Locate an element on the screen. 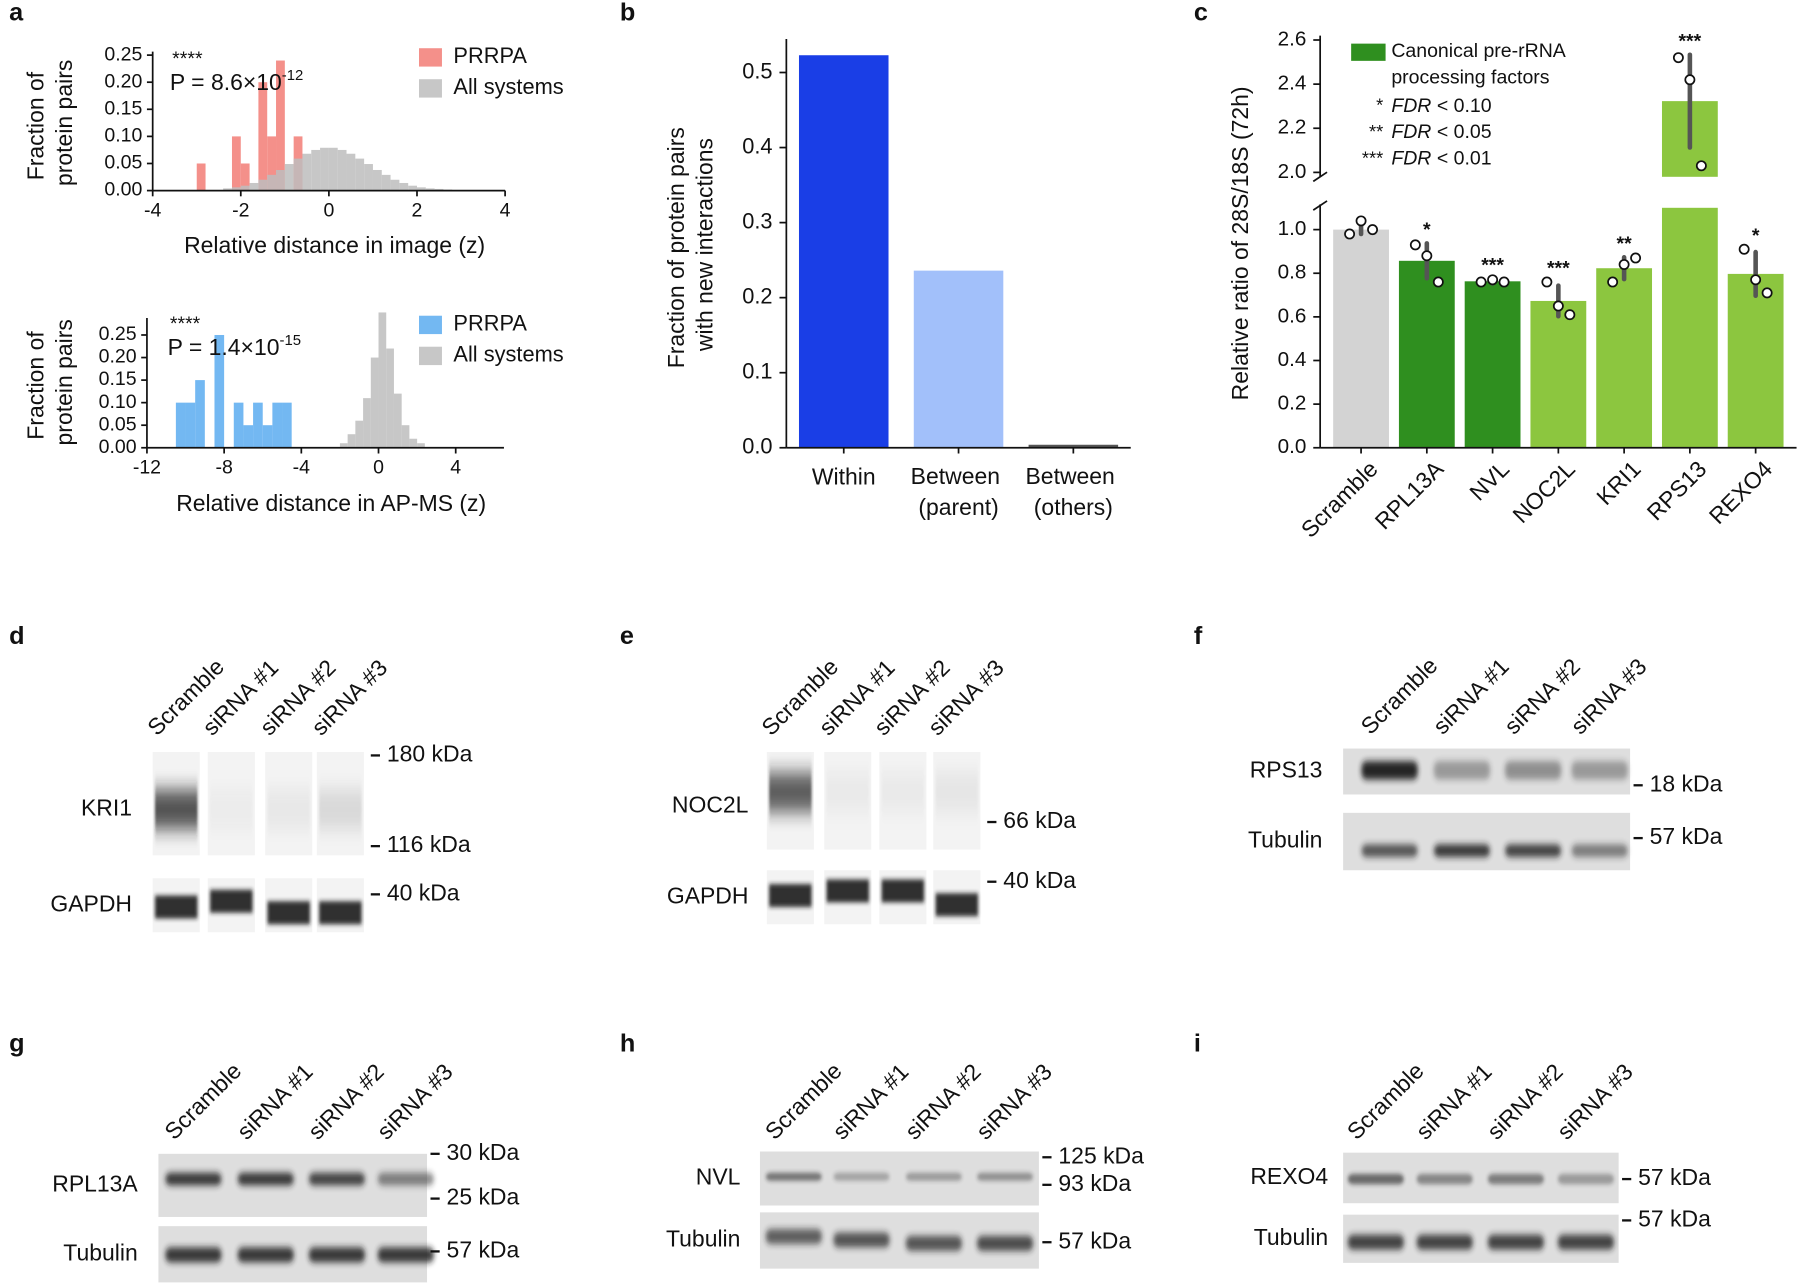  text-line: Canonical pre-rRNA is located at coordinates (1480, 51).